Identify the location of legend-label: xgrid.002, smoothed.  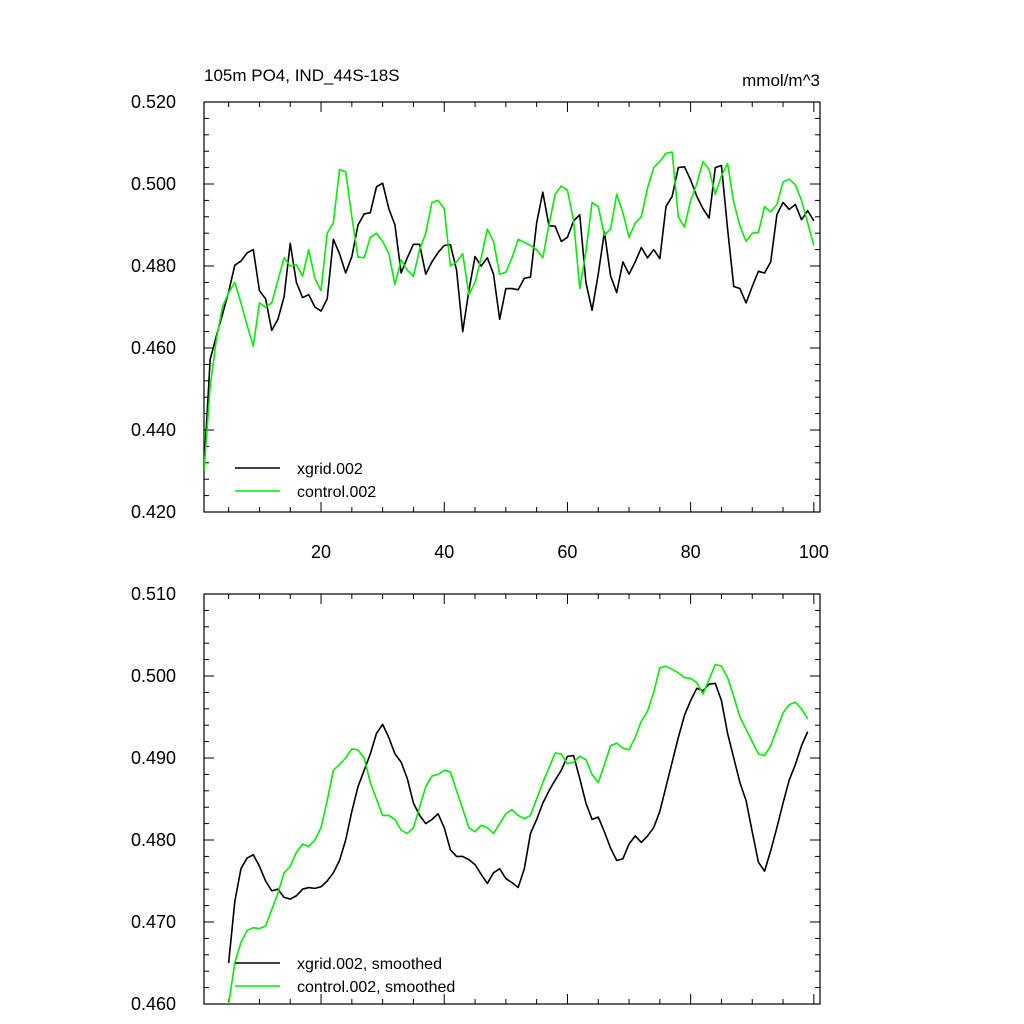
(369, 964).